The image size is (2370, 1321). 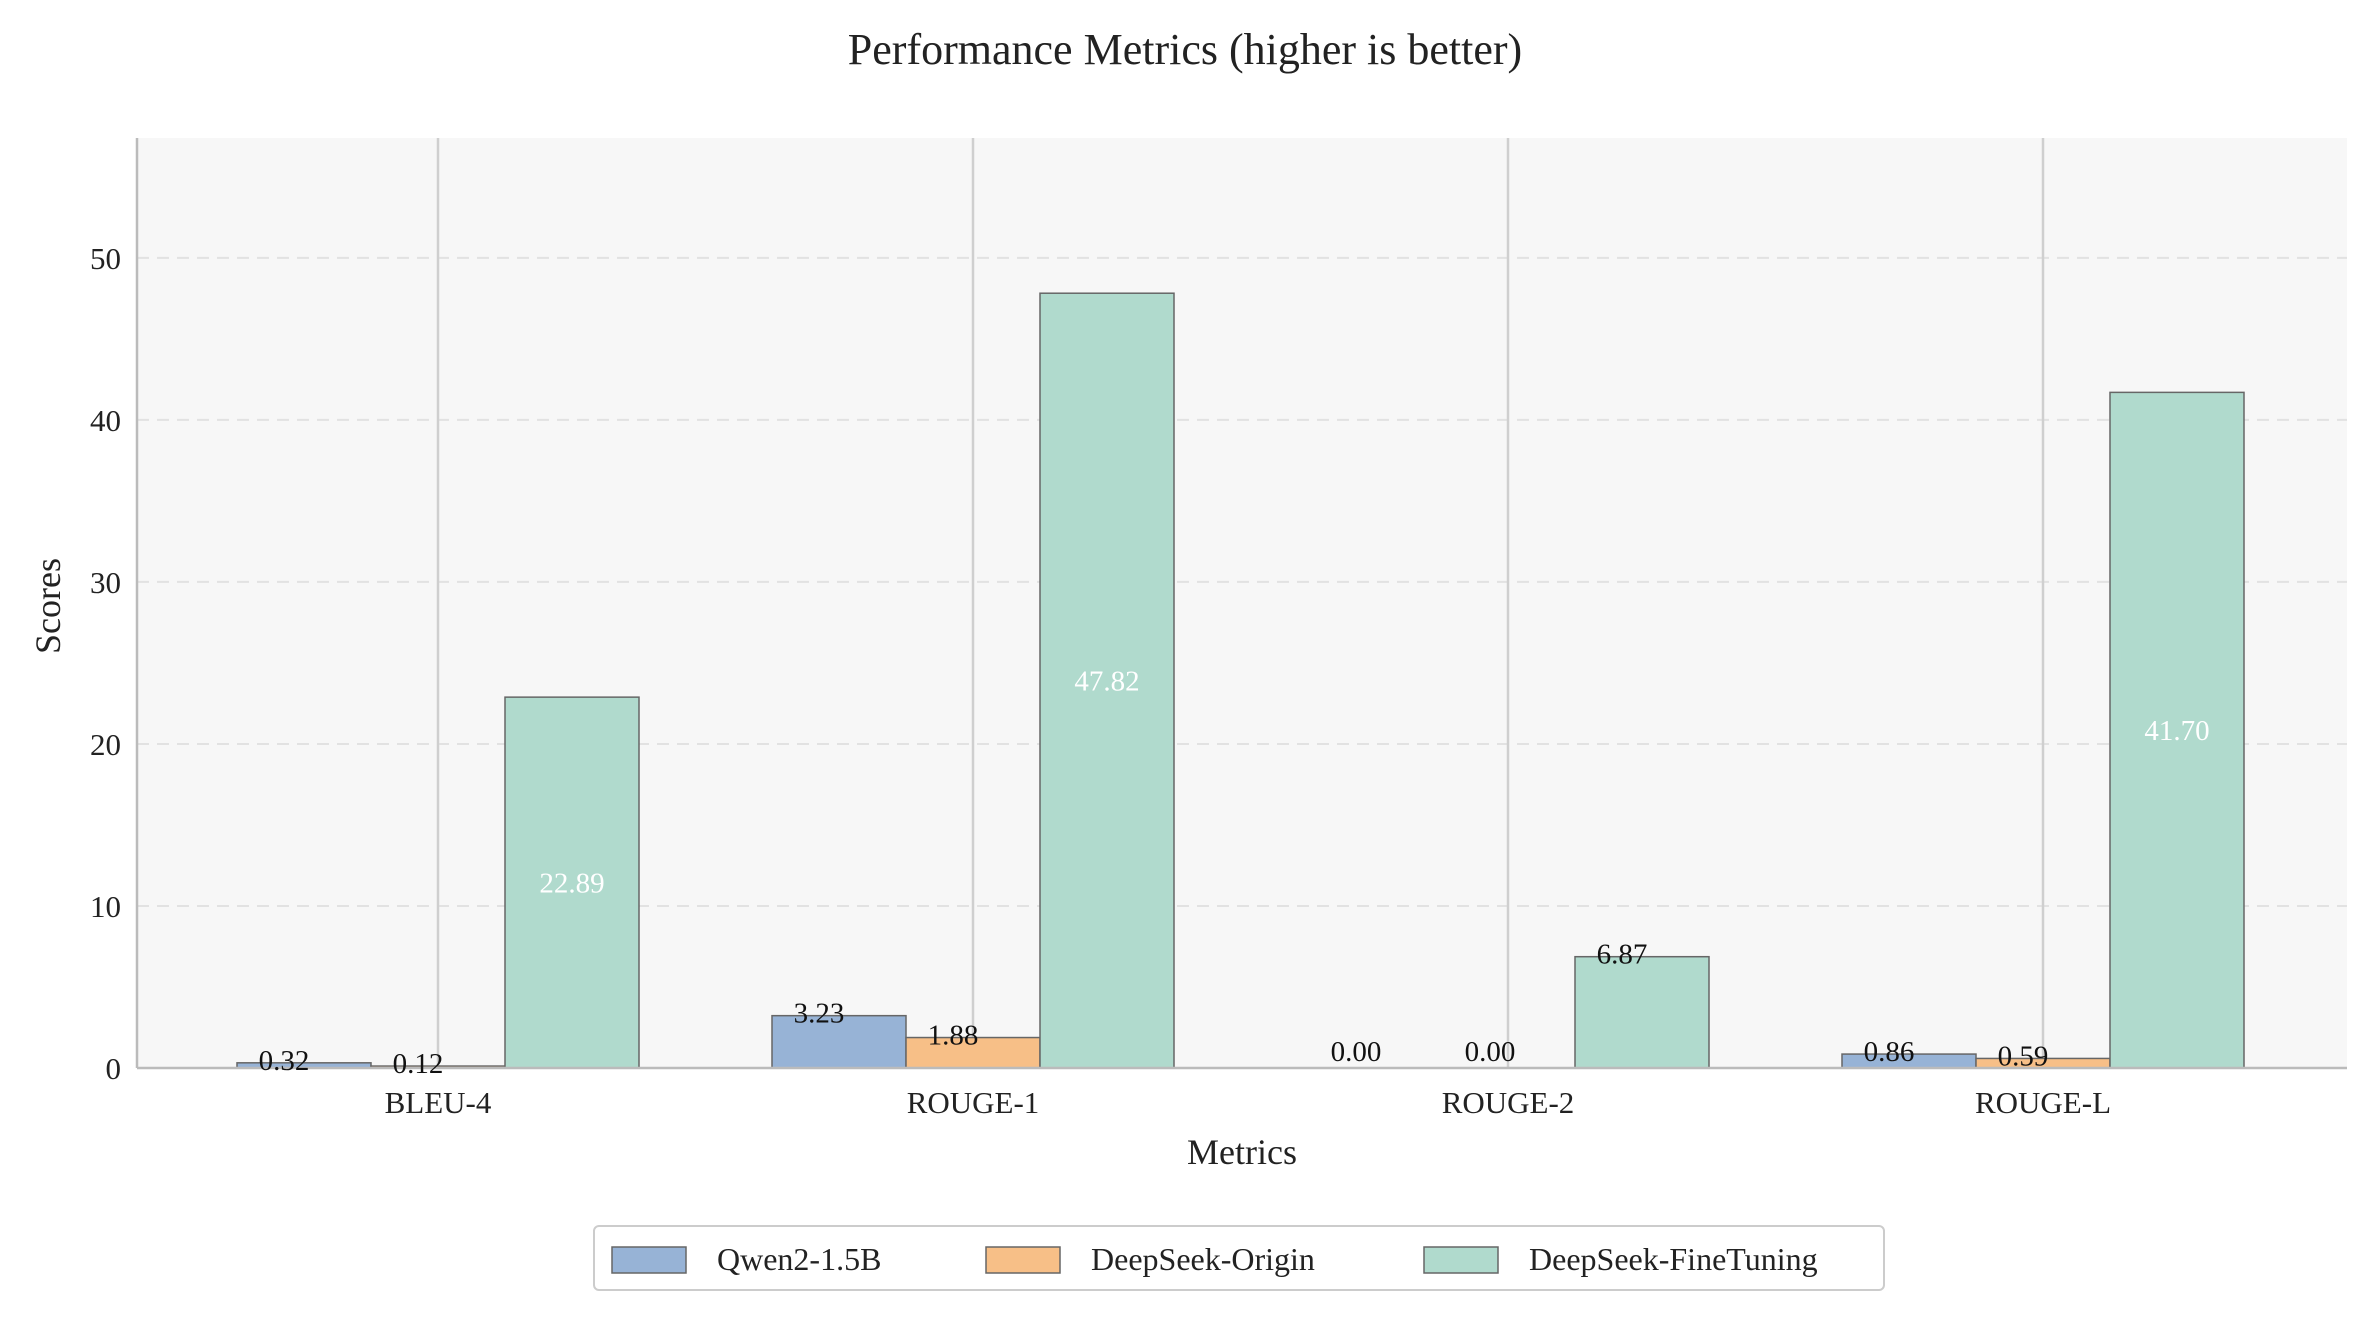 I want to click on y-tick-label: 30, so click(x=105, y=582).